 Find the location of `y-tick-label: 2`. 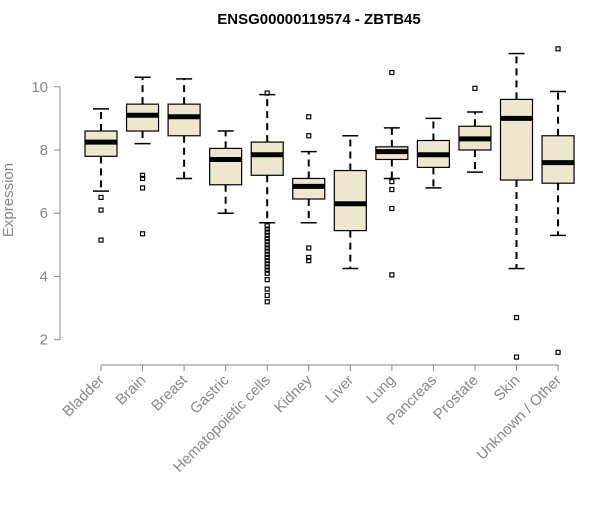

y-tick-label: 2 is located at coordinates (44, 340).